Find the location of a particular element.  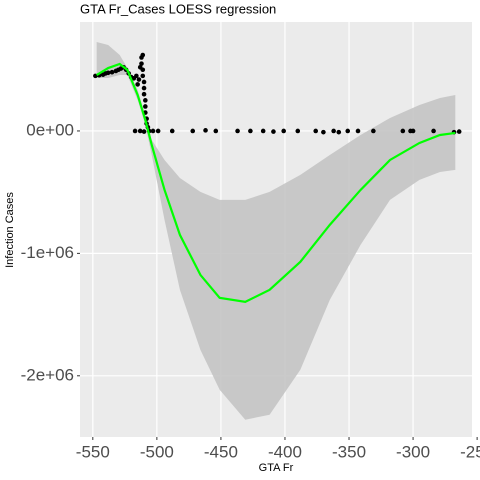

x-tick-label: -550 is located at coordinates (93, 451).